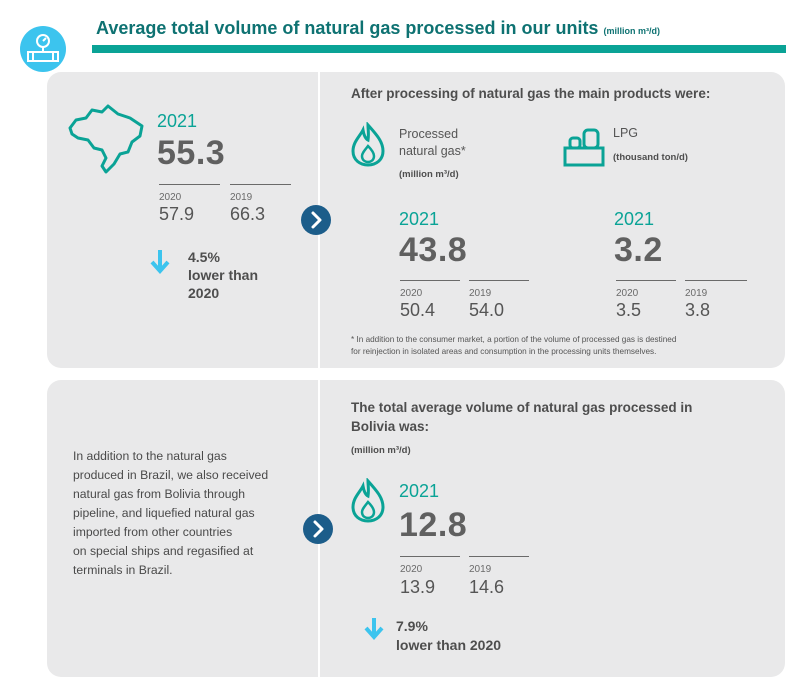 Image resolution: width=803 pixels, height=692 pixels. What do you see at coordinates (171, 475) in the screenshot?
I see `paragraph-line: produced in Brazil, we also received` at bounding box center [171, 475].